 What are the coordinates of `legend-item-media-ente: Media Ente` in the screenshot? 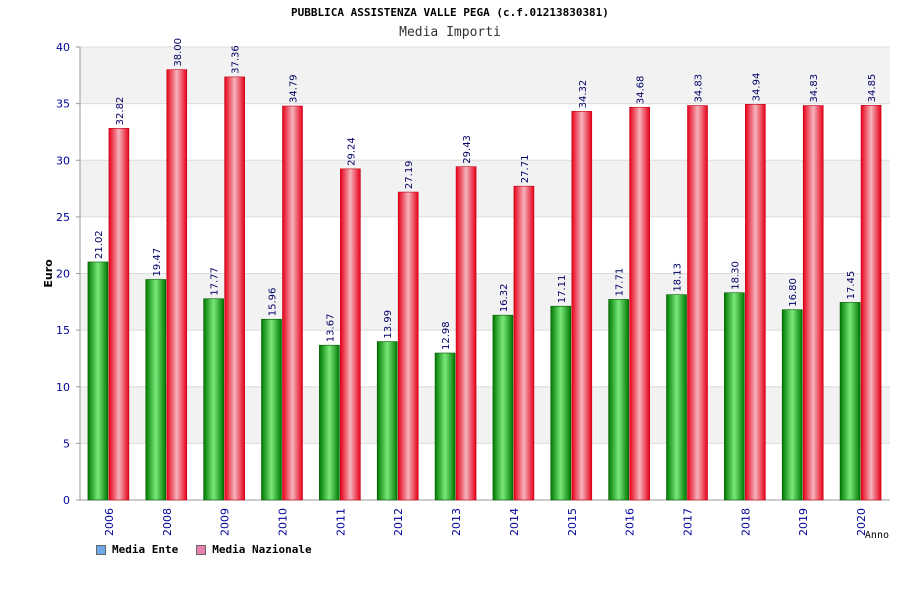 It's located at (137, 549).